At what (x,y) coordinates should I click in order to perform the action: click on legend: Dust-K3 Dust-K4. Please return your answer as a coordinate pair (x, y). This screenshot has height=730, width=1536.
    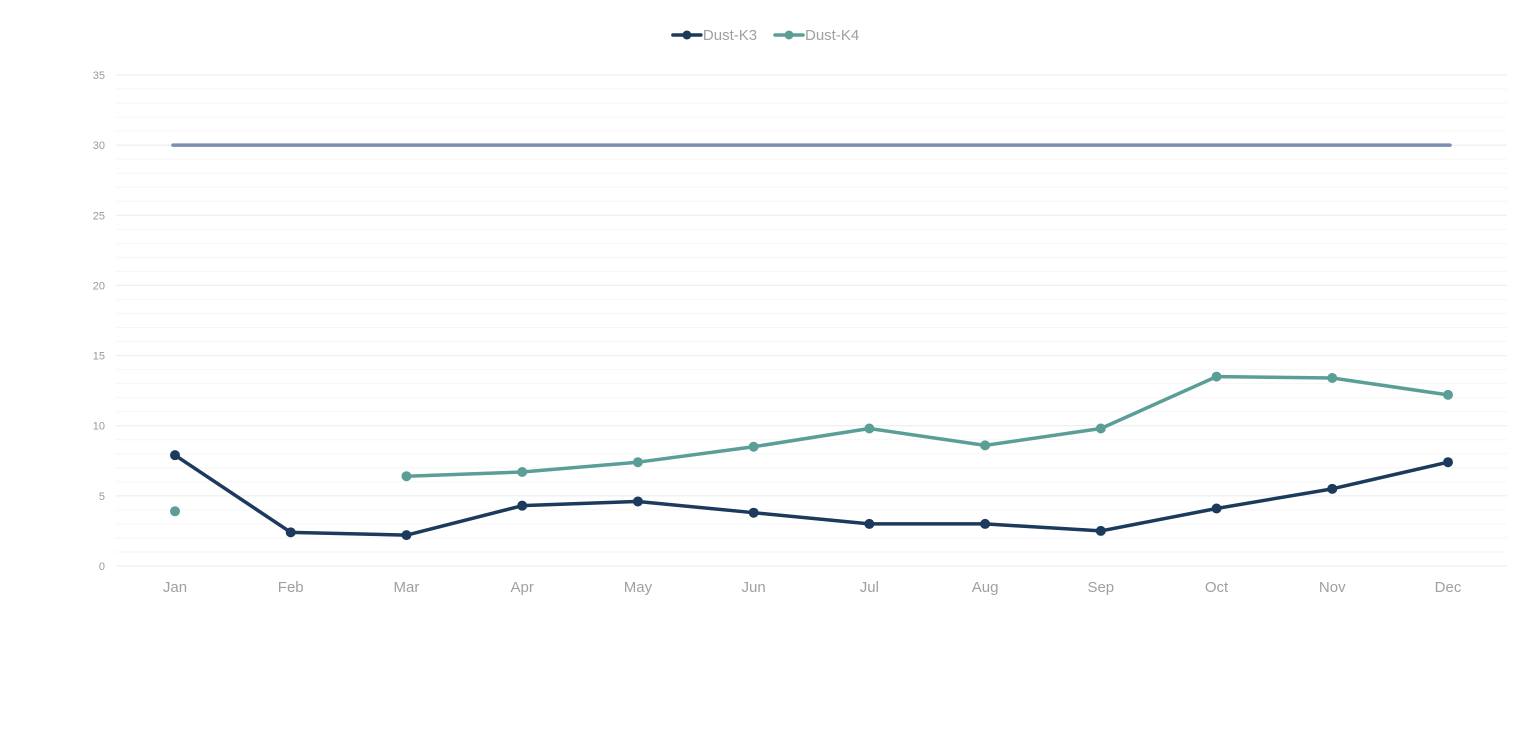
    Looking at the image, I should click on (765, 35).